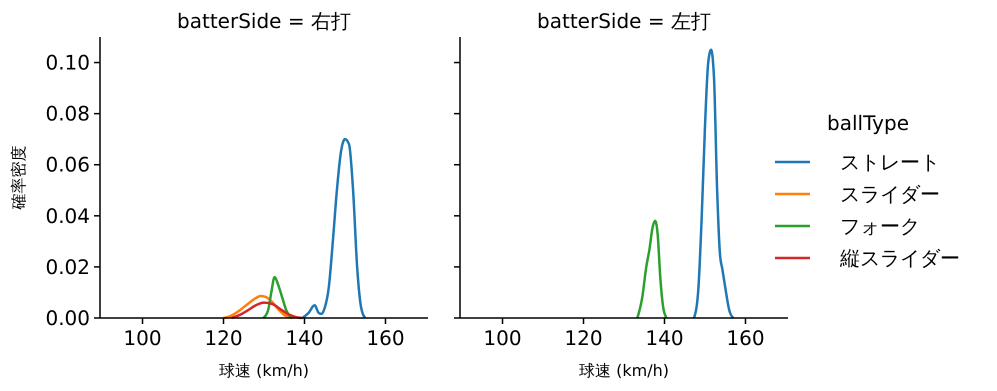 This screenshot has width=997, height=391. I want to click on y-tick-label: 0.00, so click(67, 318).